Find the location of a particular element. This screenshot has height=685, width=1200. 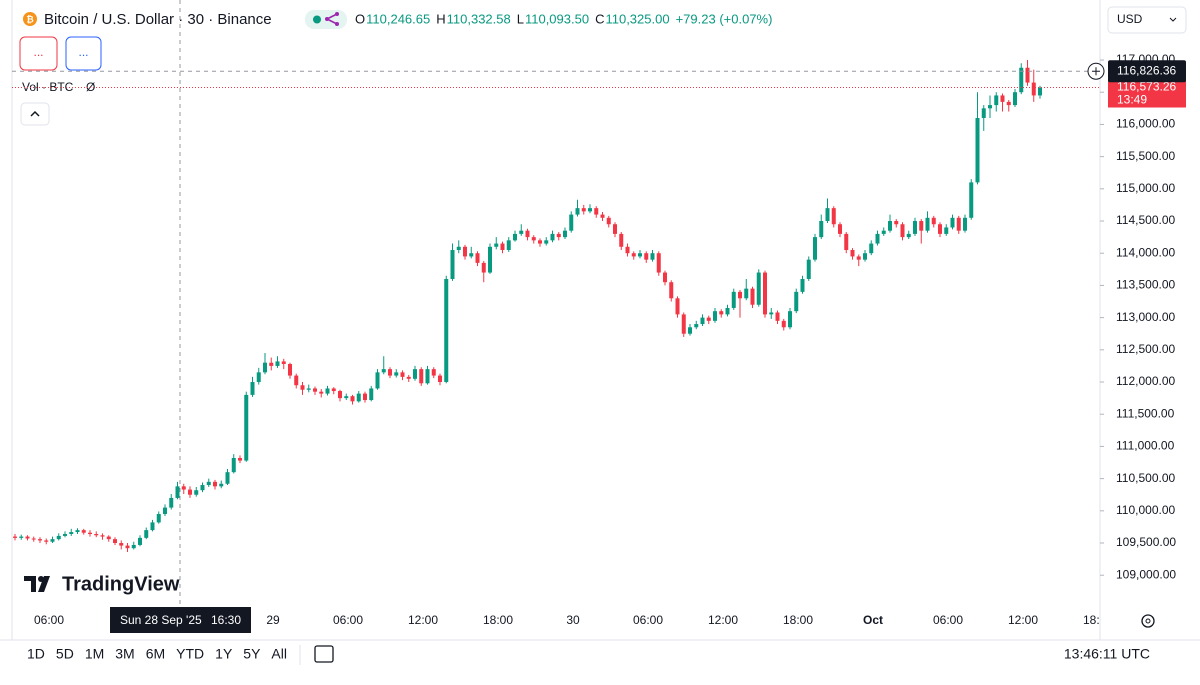

y-tick-label: 112,500.00 is located at coordinates (1145, 349).